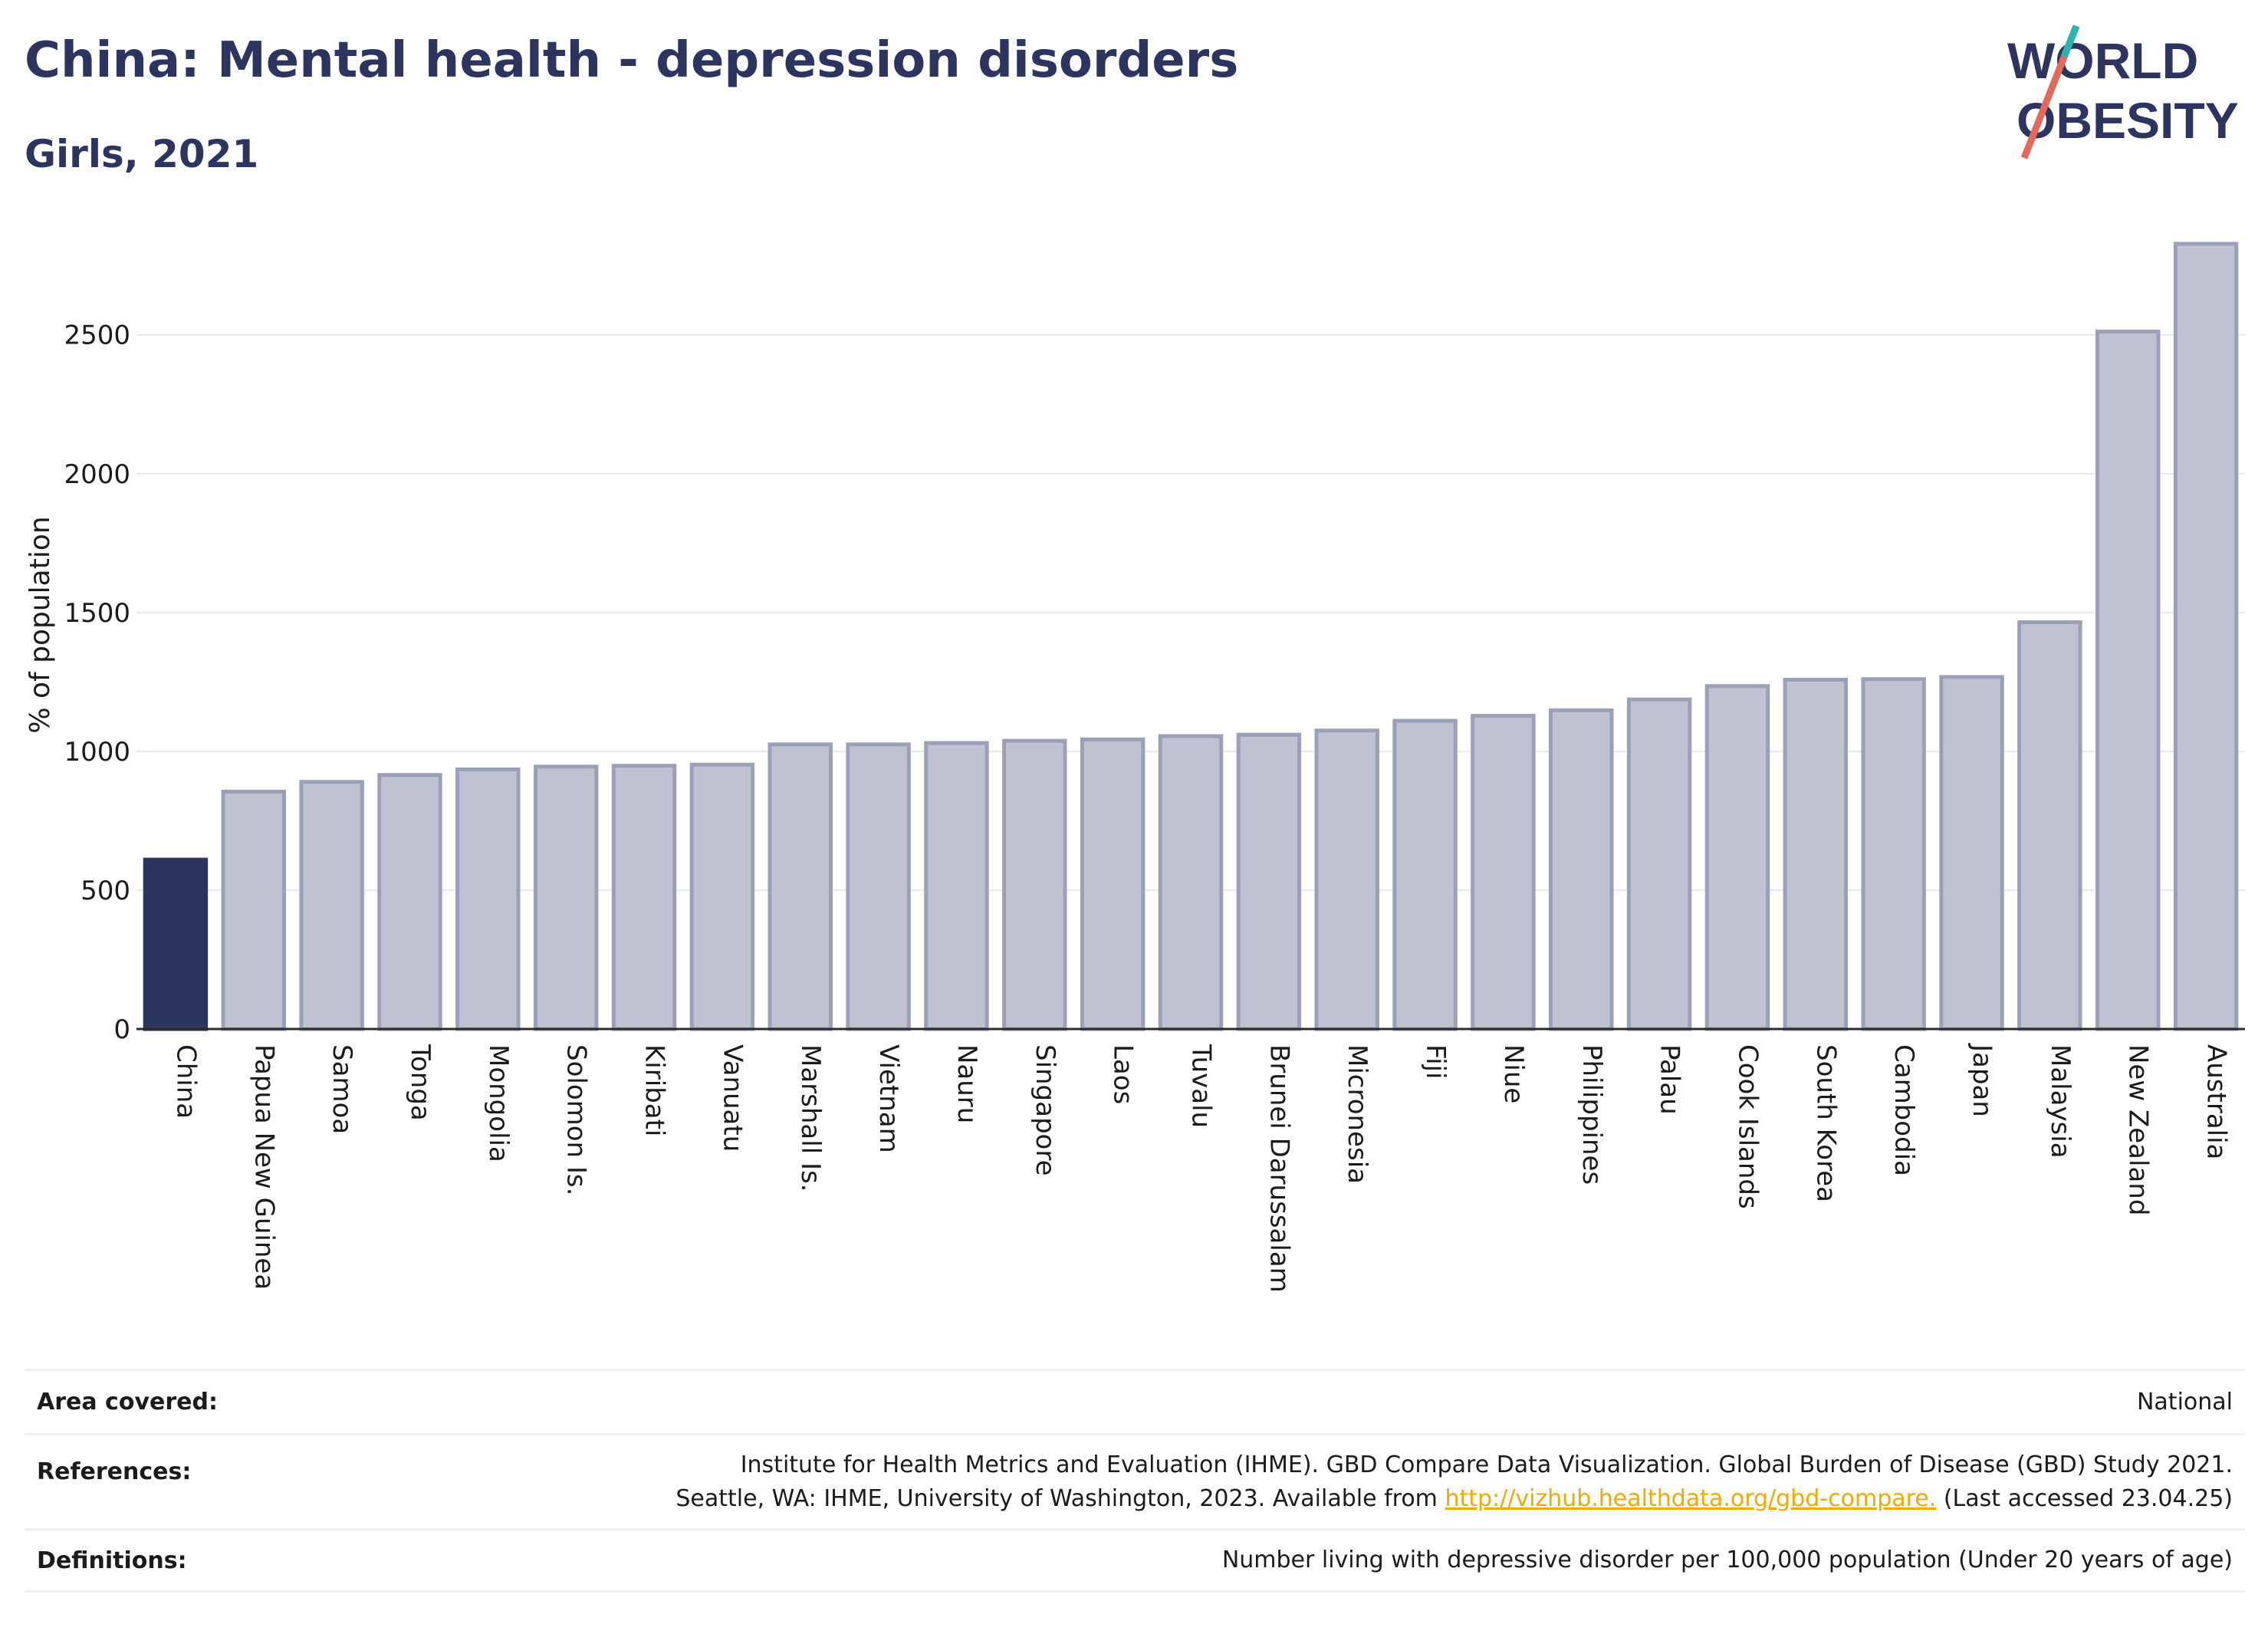 The image size is (2268, 1634). I want to click on bar-philippines, so click(1581, 869).